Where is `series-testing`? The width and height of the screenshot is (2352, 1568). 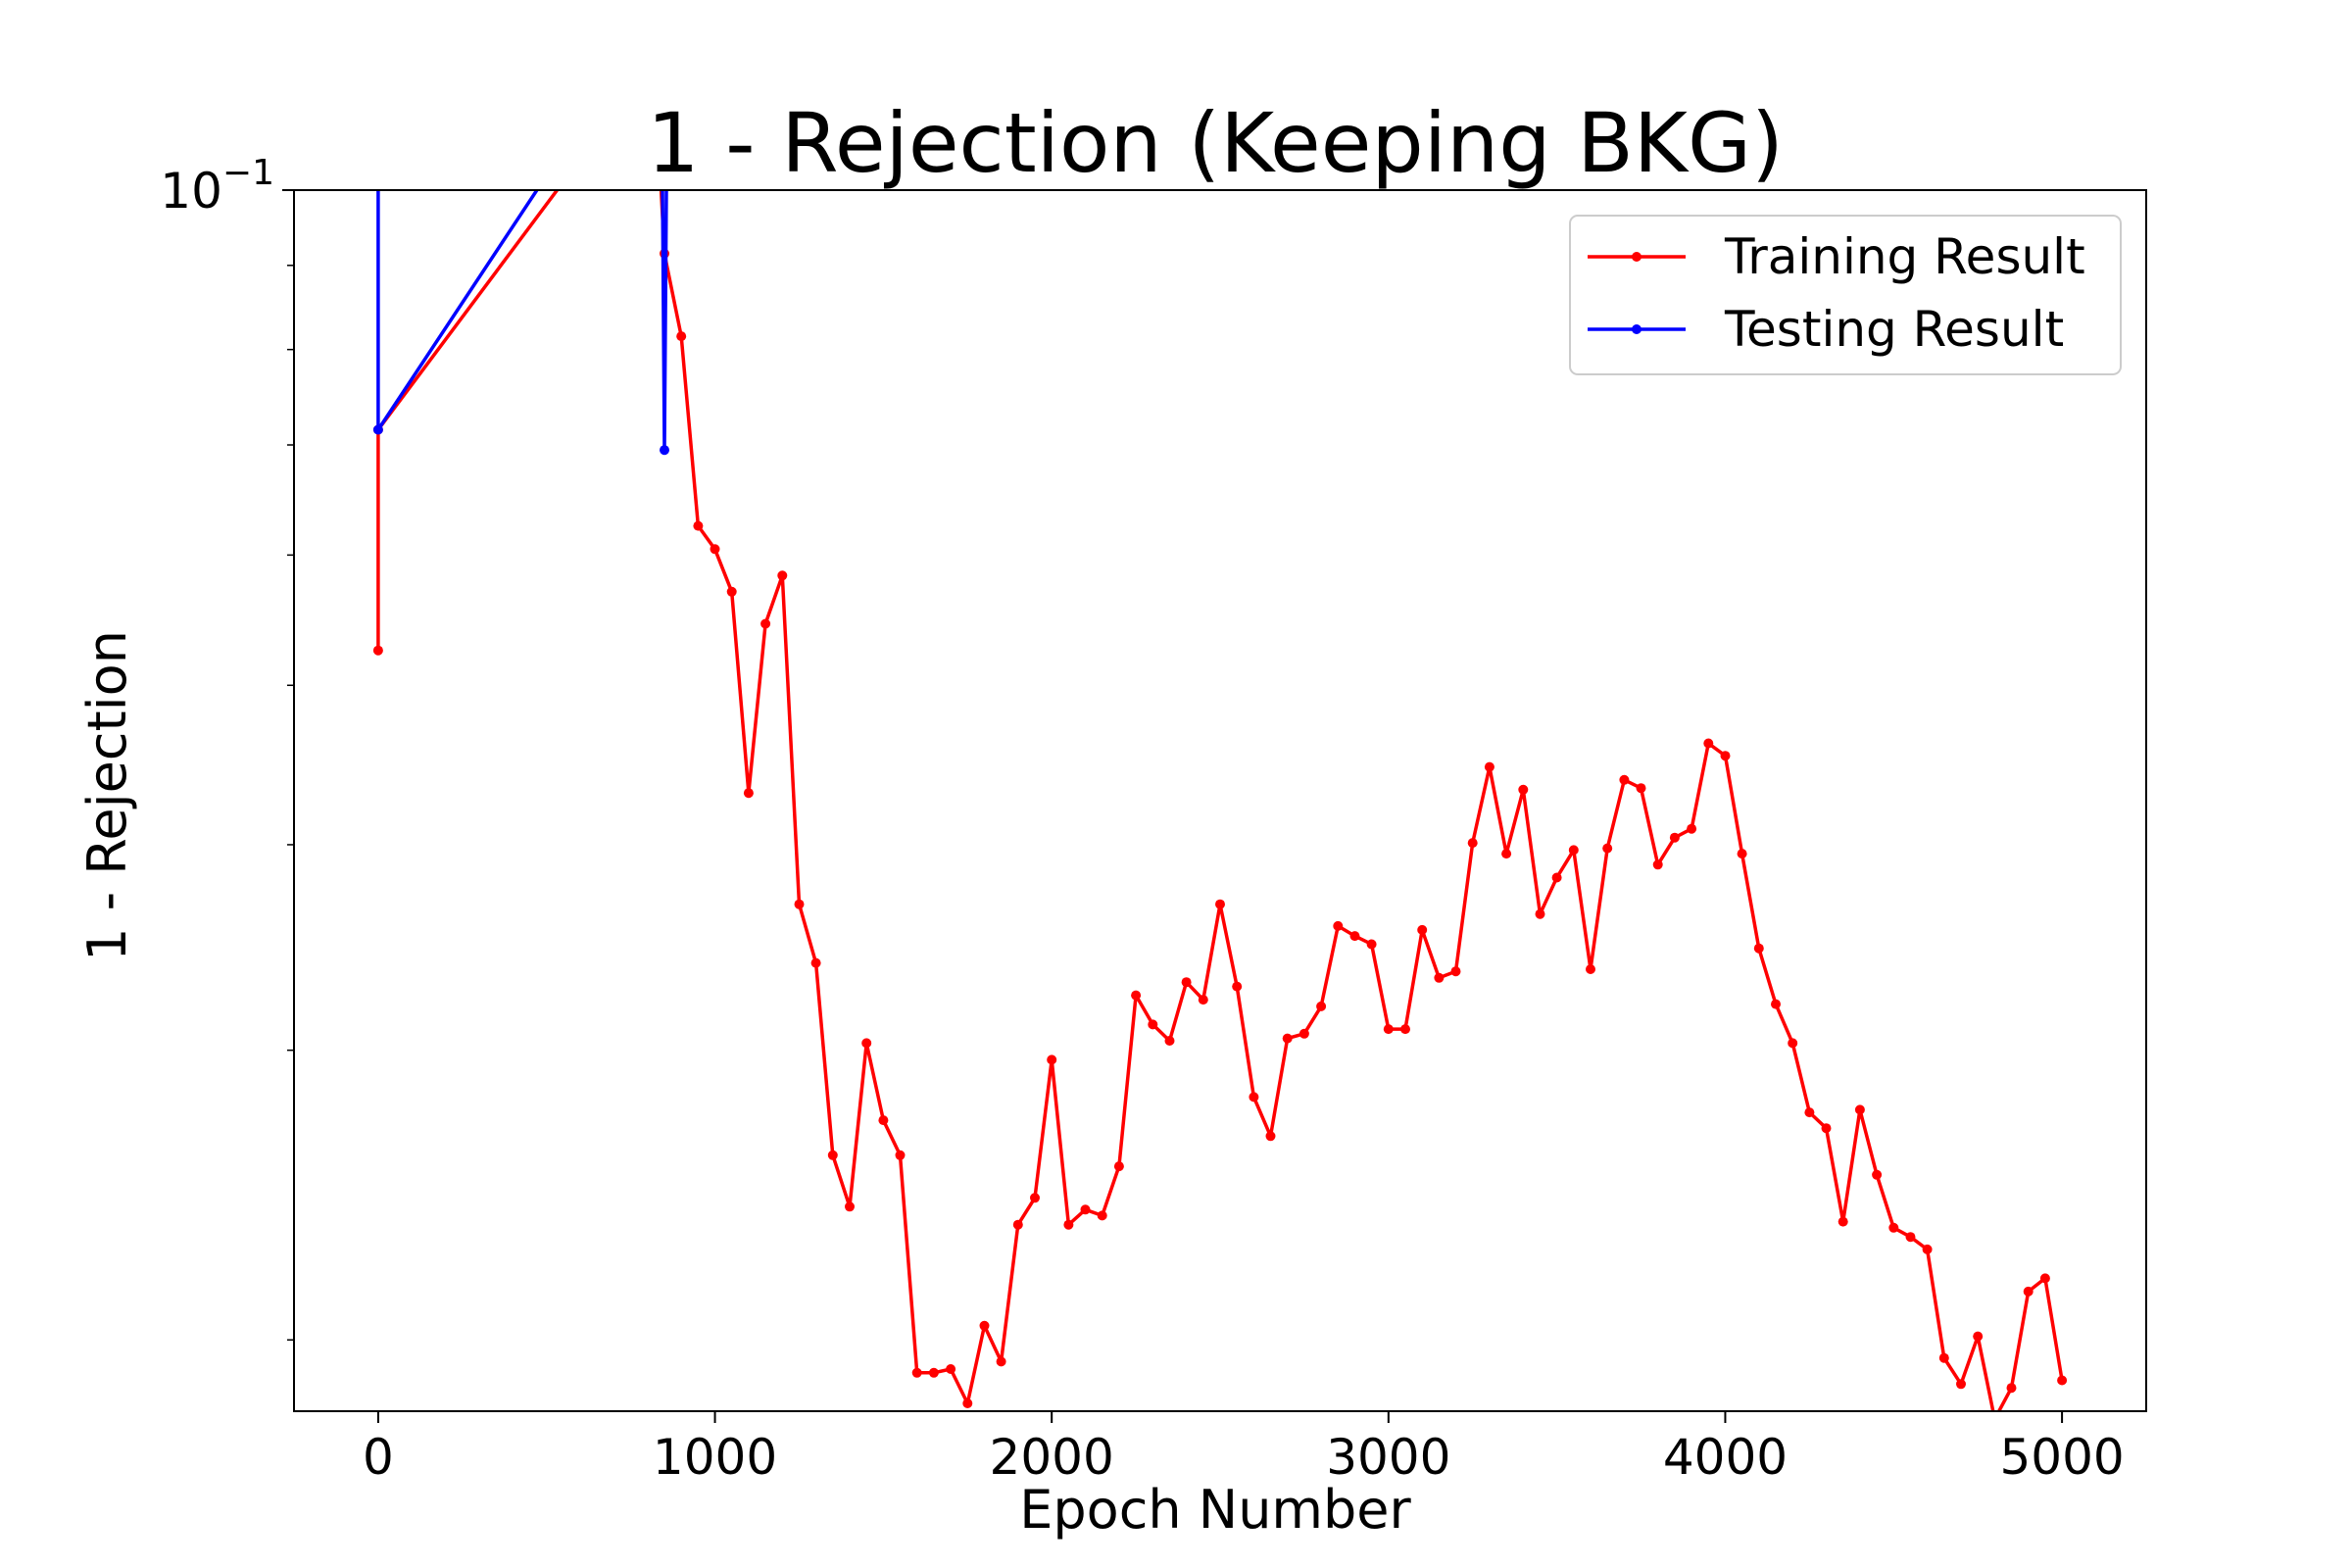 series-testing is located at coordinates (520, 228).